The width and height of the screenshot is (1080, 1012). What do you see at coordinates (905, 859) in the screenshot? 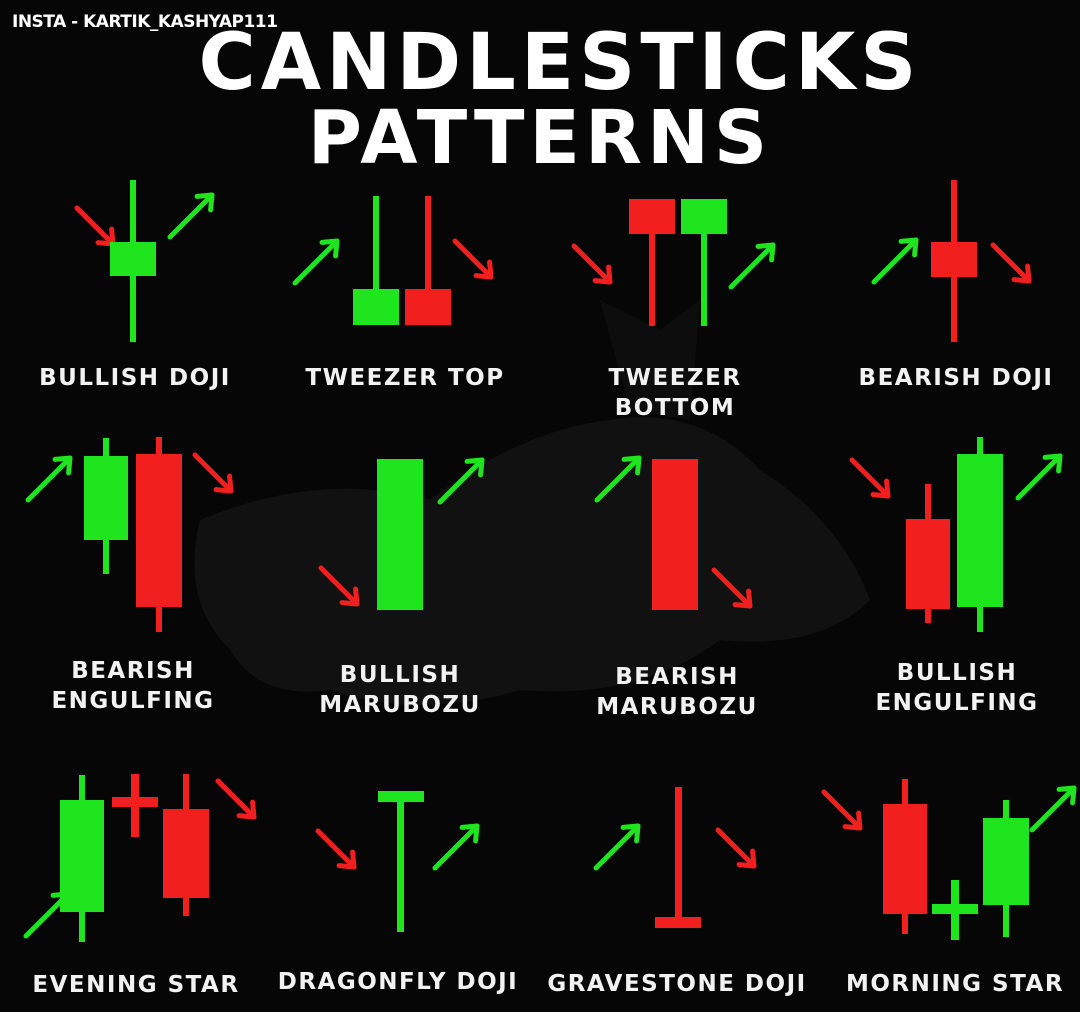
I see `morning-star-red-body` at bounding box center [905, 859].